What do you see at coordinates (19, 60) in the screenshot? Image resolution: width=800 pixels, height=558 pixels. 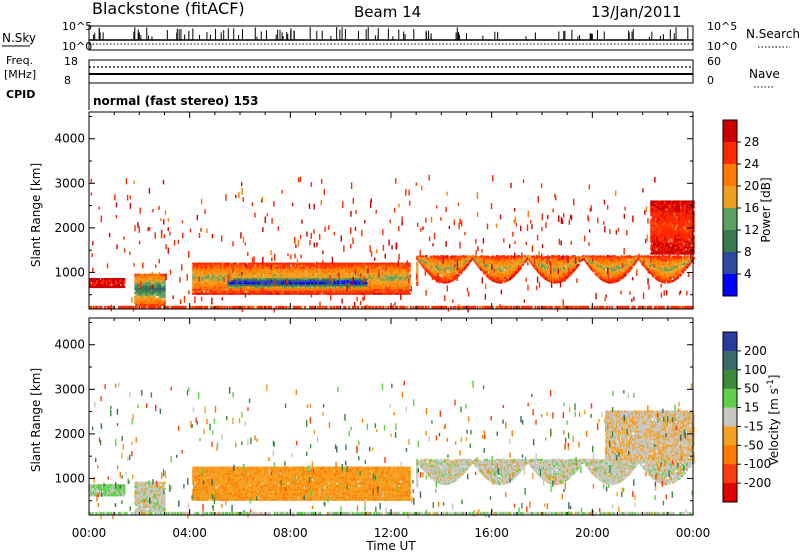 I see `freq-label: Freq.` at bounding box center [19, 60].